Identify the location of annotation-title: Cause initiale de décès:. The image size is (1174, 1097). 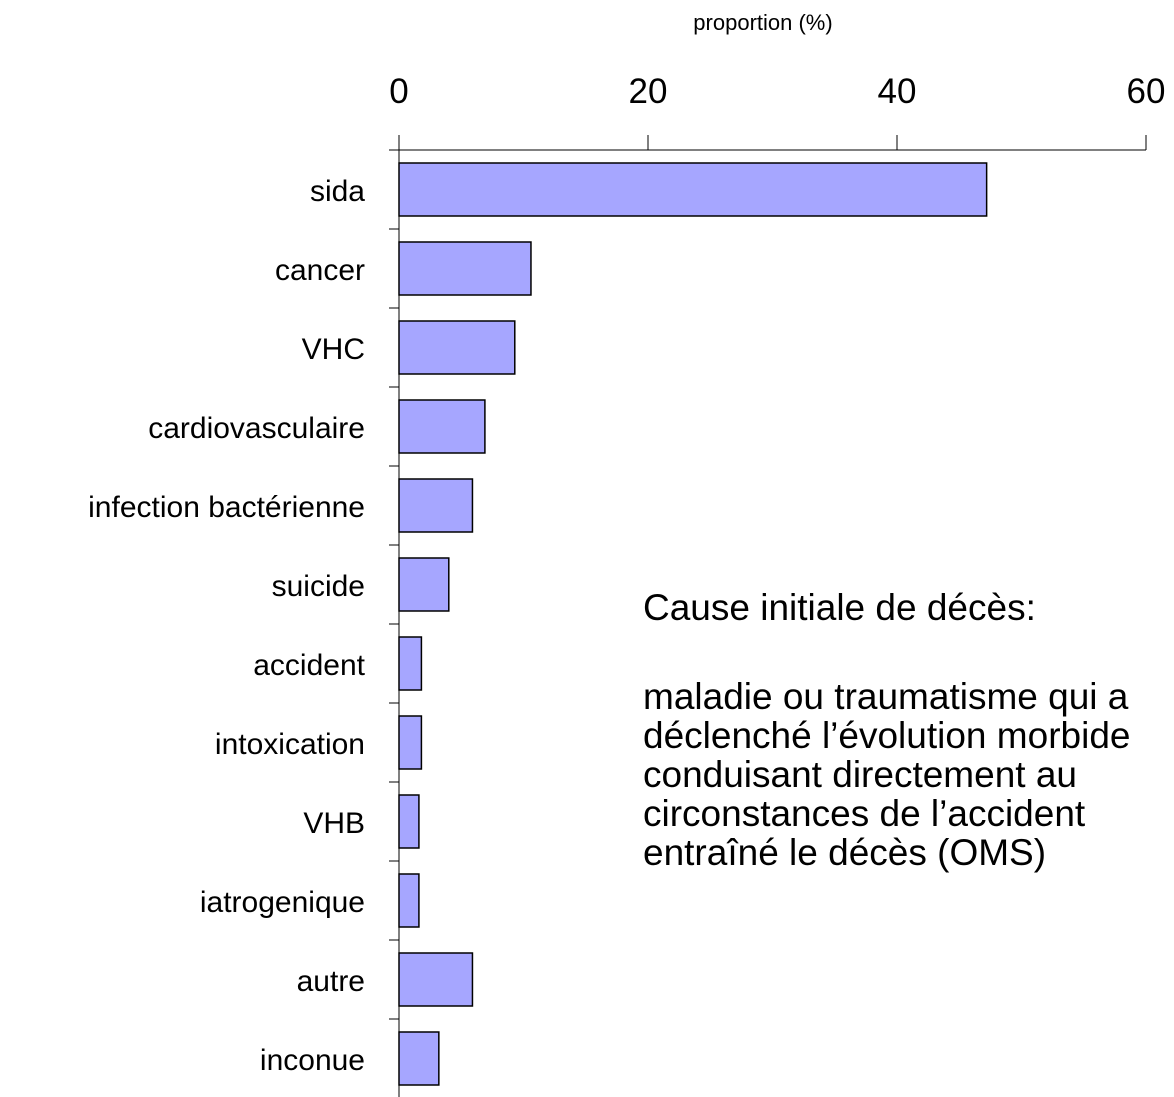
(839, 607).